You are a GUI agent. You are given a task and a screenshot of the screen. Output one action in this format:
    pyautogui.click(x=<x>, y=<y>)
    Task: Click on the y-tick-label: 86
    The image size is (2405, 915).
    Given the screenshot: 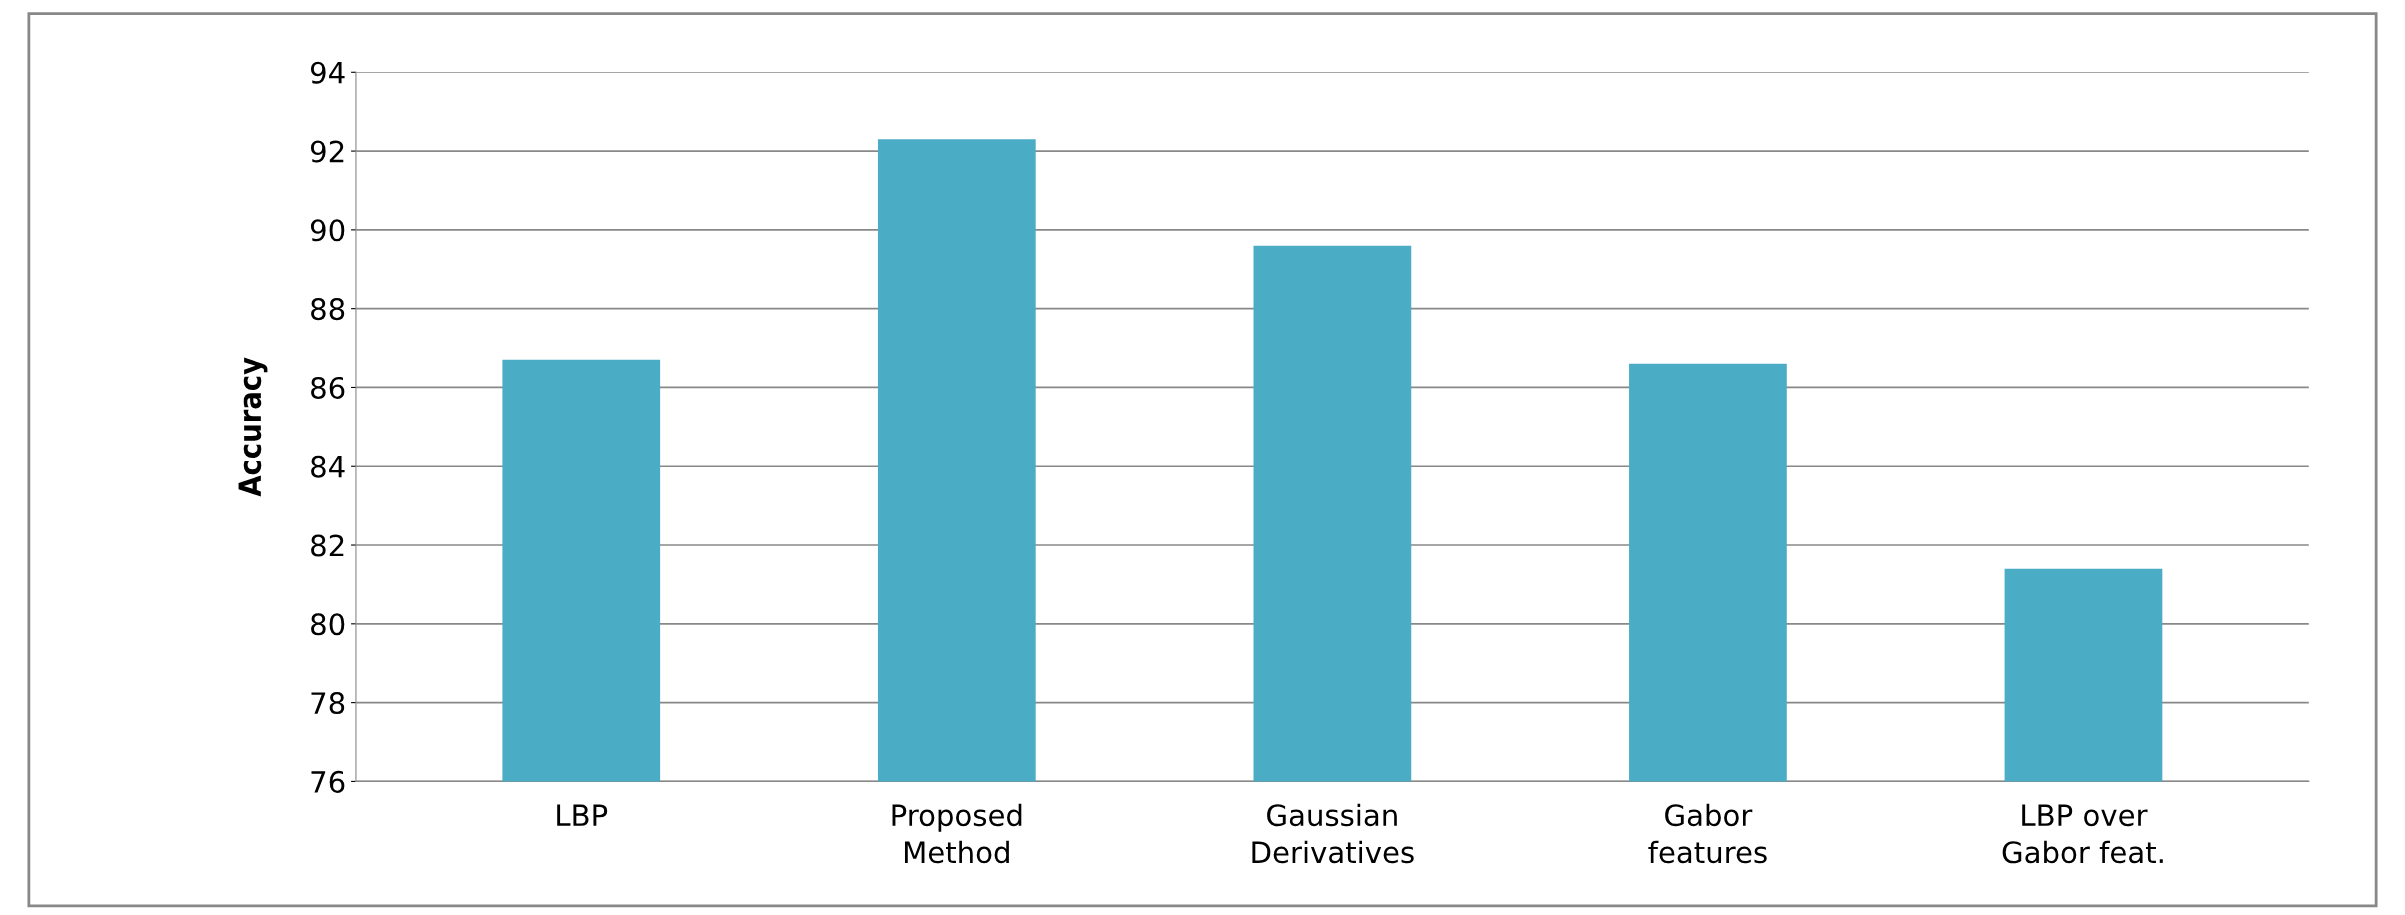 What is the action you would take?
    pyautogui.click(x=328, y=387)
    